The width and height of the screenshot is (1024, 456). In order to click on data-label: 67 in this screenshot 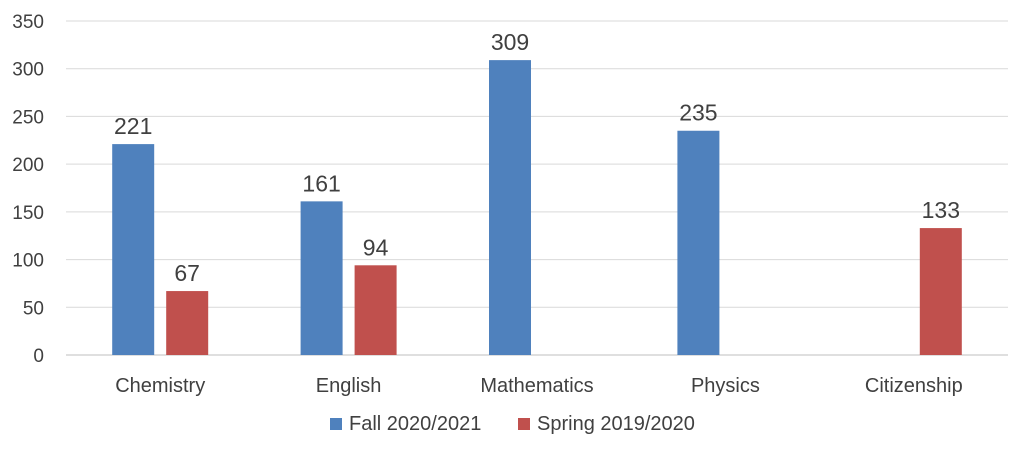, I will do `click(187, 273)`.